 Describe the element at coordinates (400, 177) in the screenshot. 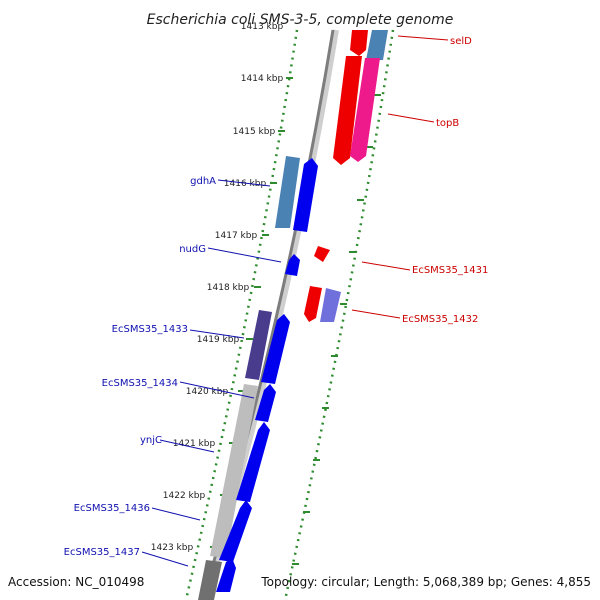

I see `reverse-leader-lines` at that location.